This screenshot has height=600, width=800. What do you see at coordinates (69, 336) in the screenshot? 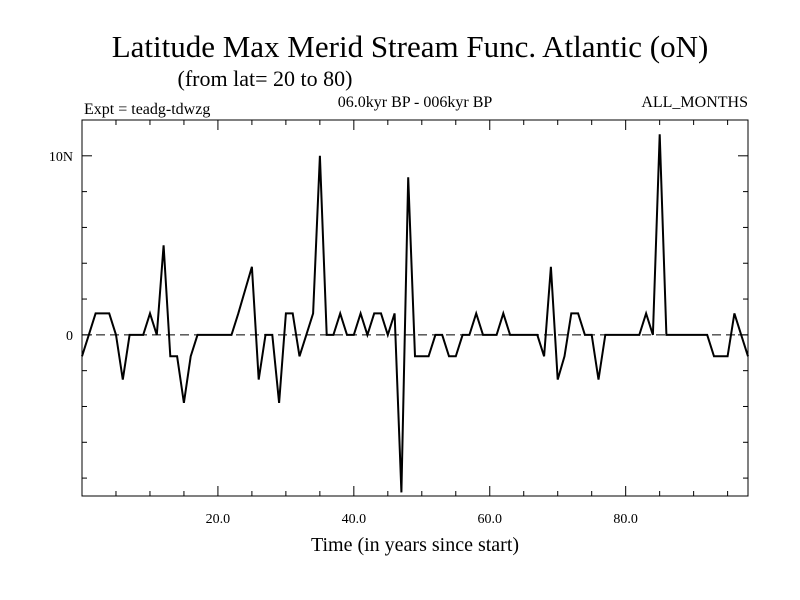
I see `y-tick-label: 0` at bounding box center [69, 336].